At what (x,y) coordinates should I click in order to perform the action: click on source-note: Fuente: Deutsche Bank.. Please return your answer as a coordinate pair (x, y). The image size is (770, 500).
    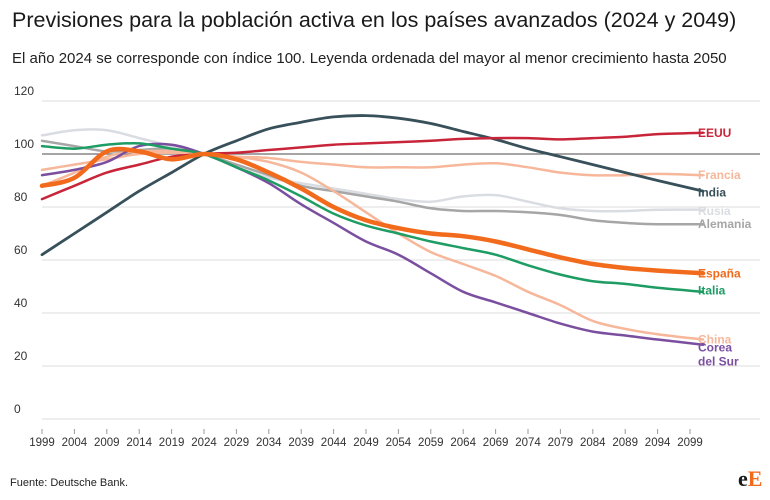
    Looking at the image, I should click on (69, 483).